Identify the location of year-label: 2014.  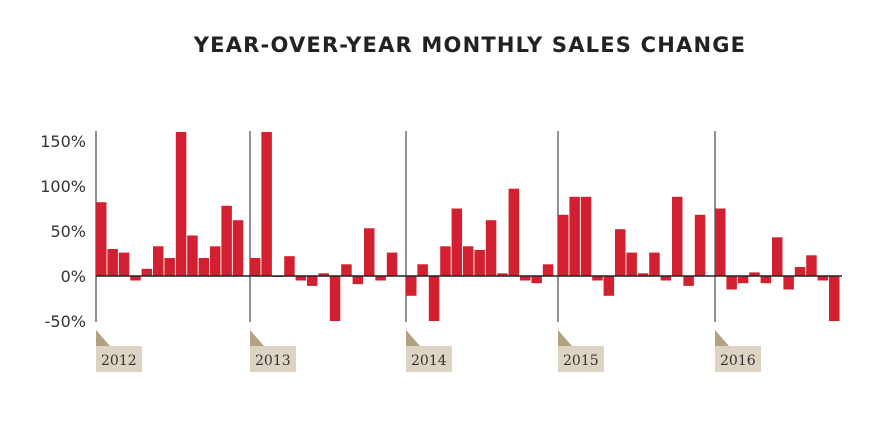
(429, 361).